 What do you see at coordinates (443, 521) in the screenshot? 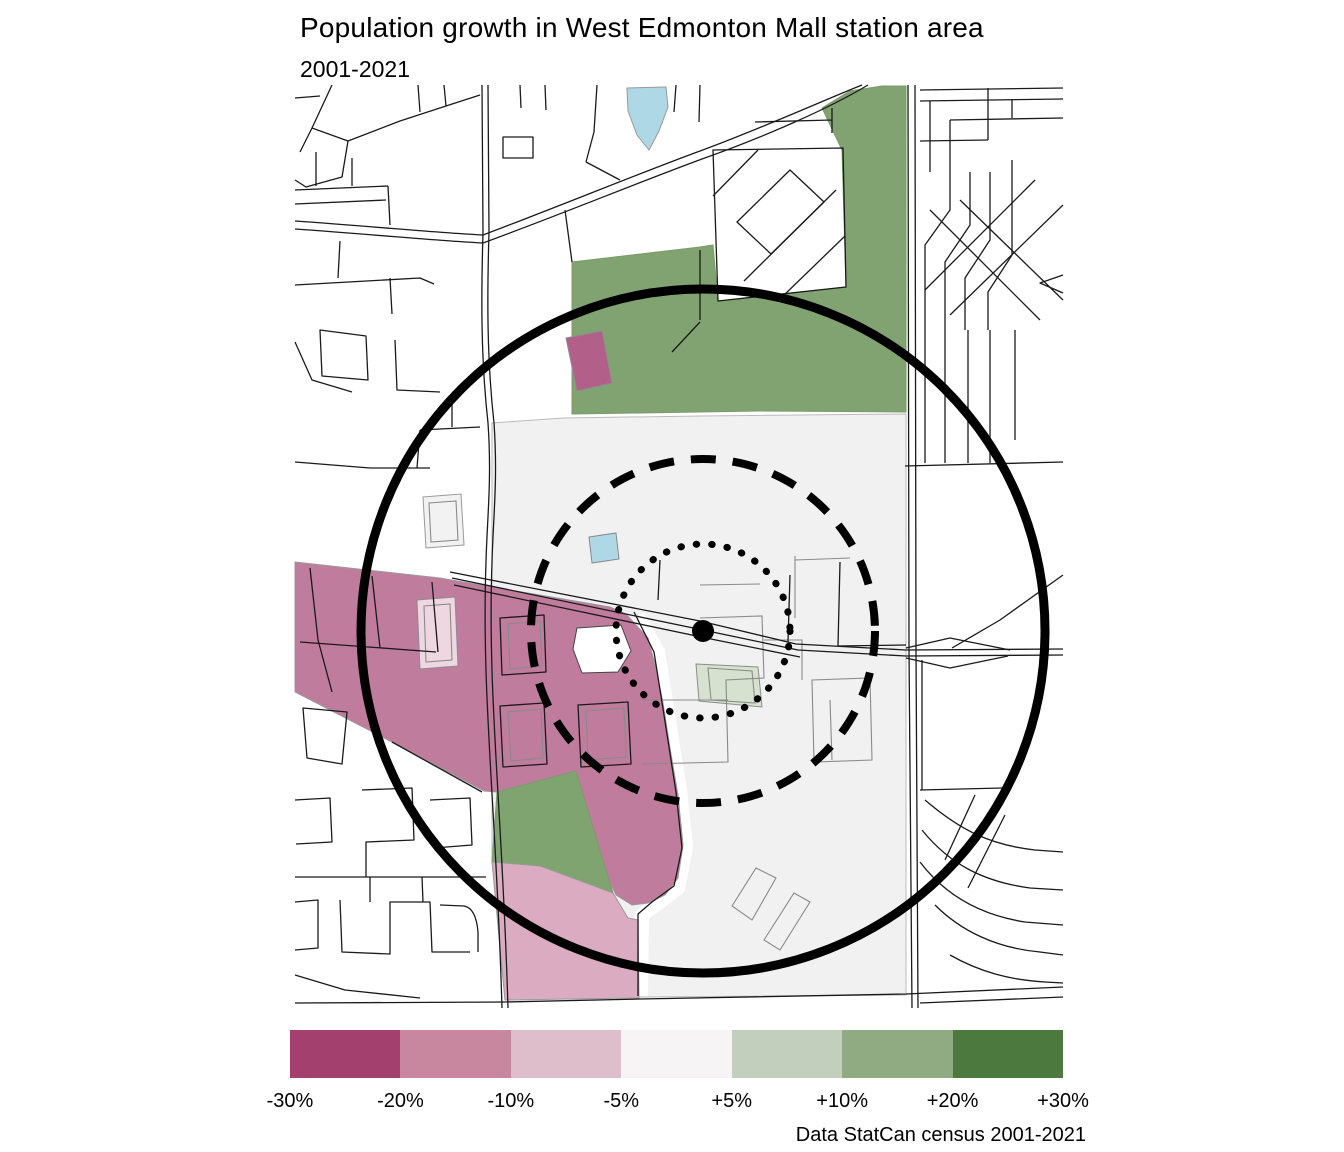
I see `zone-neutral-small` at bounding box center [443, 521].